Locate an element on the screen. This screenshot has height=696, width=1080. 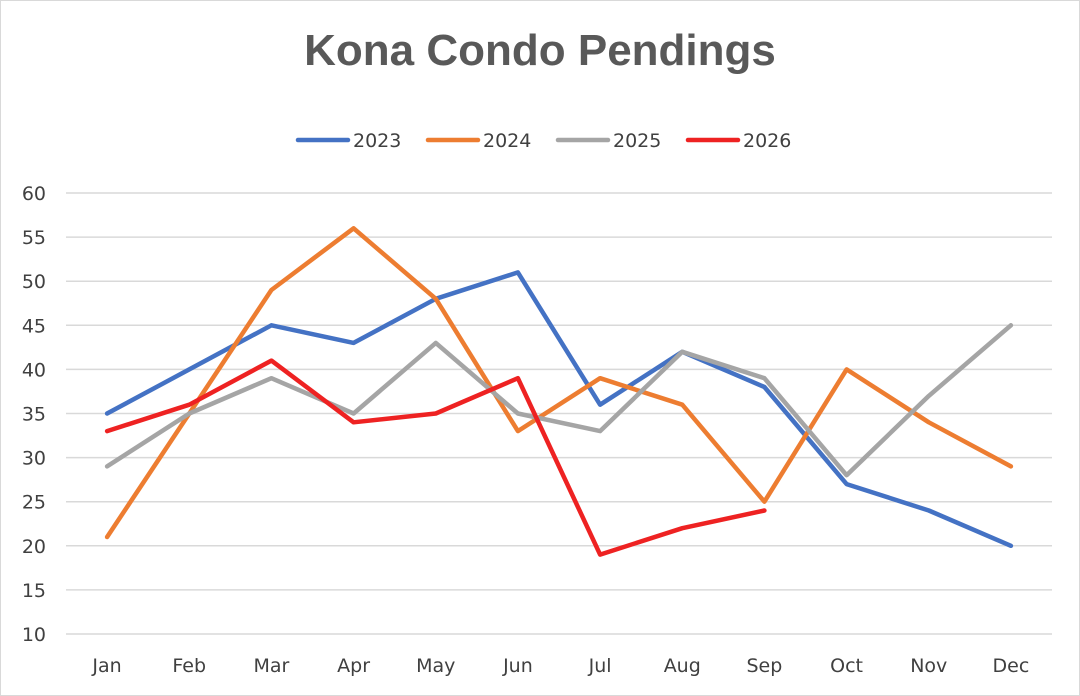
x-tick-label: Jun is located at coordinates (517, 666).